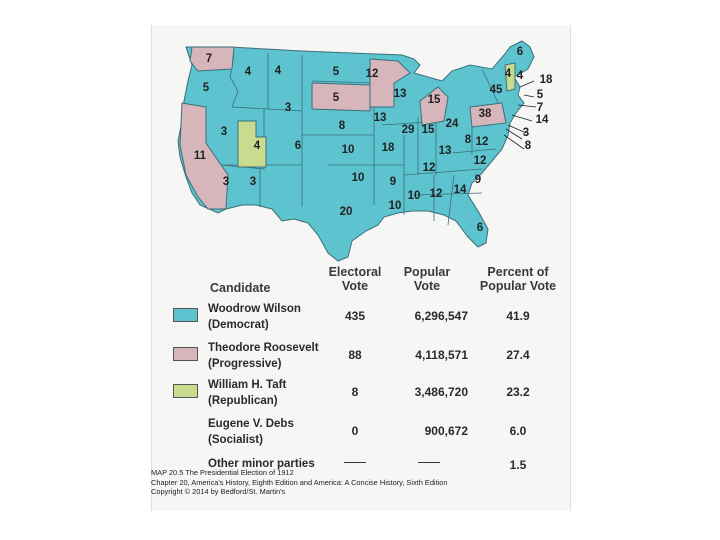  Describe the element at coordinates (468, 140) in the screenshot. I see `state-label-wv: 8` at that location.